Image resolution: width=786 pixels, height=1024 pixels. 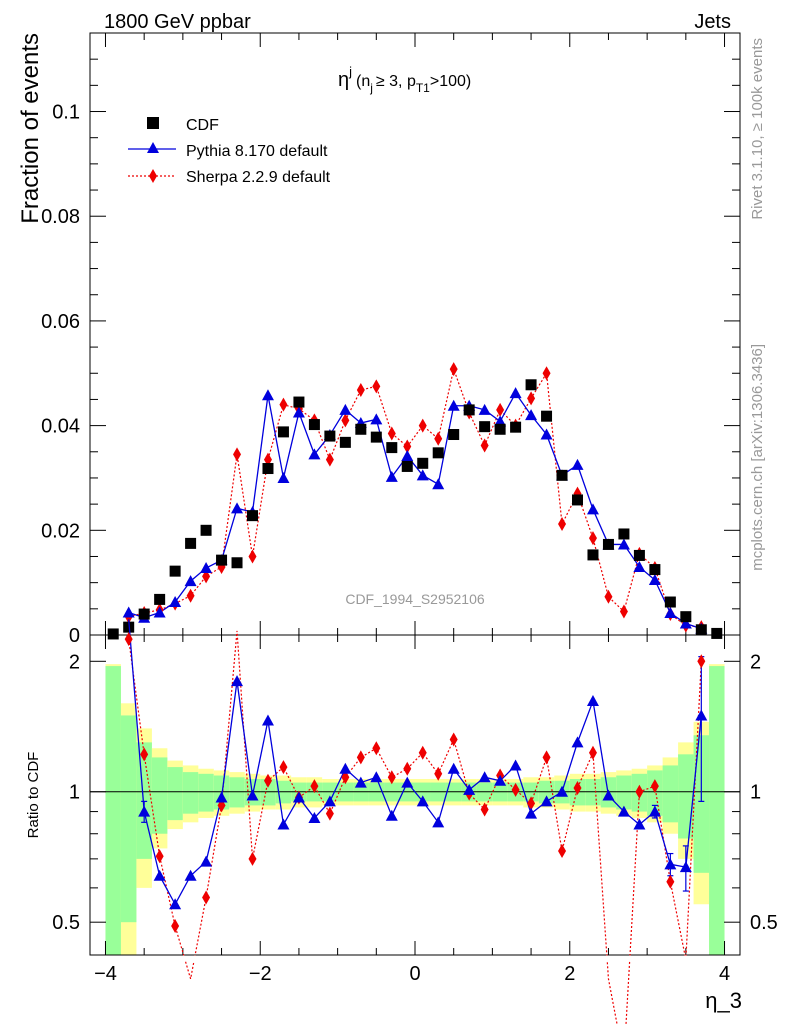 What do you see at coordinates (414, 974) in the screenshot?
I see `x-tick-label: 0` at bounding box center [414, 974].